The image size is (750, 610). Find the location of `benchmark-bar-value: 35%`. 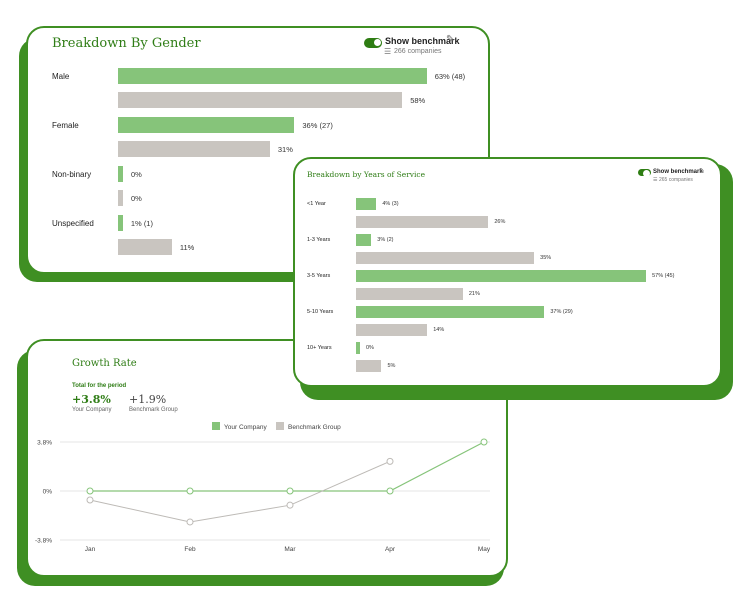

benchmark-bar-value: 35% is located at coordinates (546, 258).